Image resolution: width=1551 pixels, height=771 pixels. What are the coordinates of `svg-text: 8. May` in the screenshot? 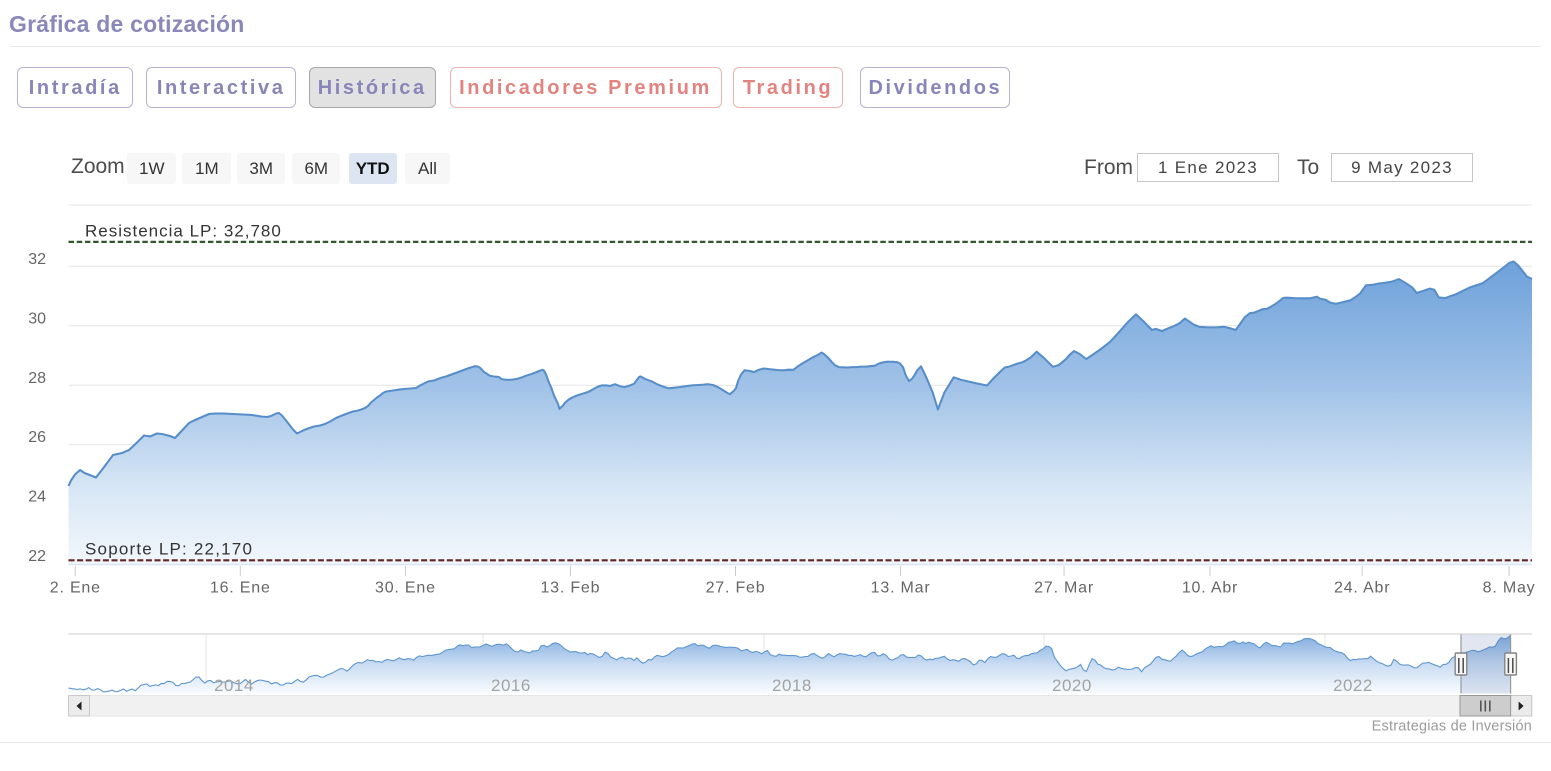 It's located at (1509, 588).